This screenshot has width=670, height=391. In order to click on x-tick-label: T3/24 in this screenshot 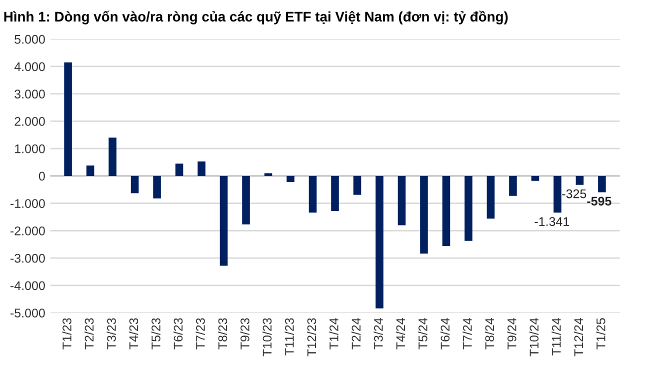, I will do `click(378, 334)`.